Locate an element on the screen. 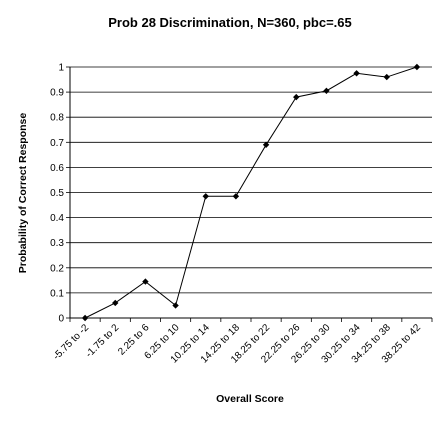 The image size is (441, 427). y-tick-label: 0.7 is located at coordinates (57, 143).